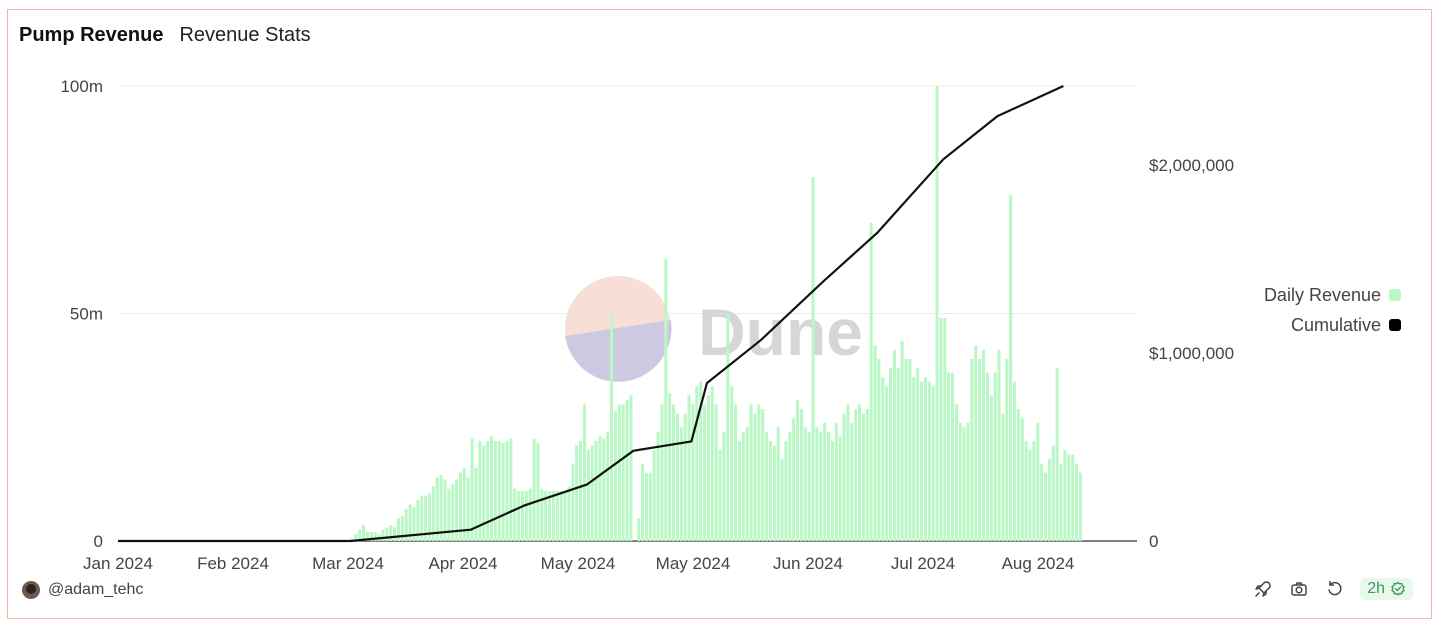 This screenshot has width=1439, height=626. What do you see at coordinates (1332, 295) in the screenshot?
I see `legend-item-daily-revenue: Daily Revenue` at bounding box center [1332, 295].